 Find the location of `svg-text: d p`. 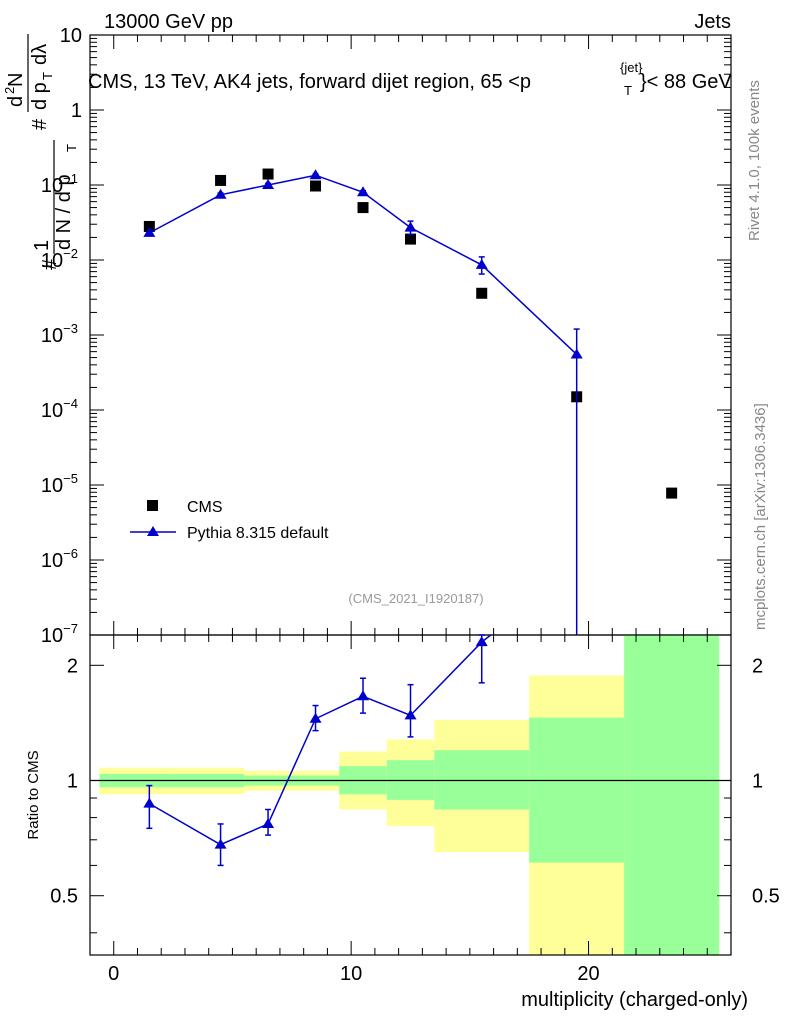

svg-text: d p is located at coordinates (40, 96).